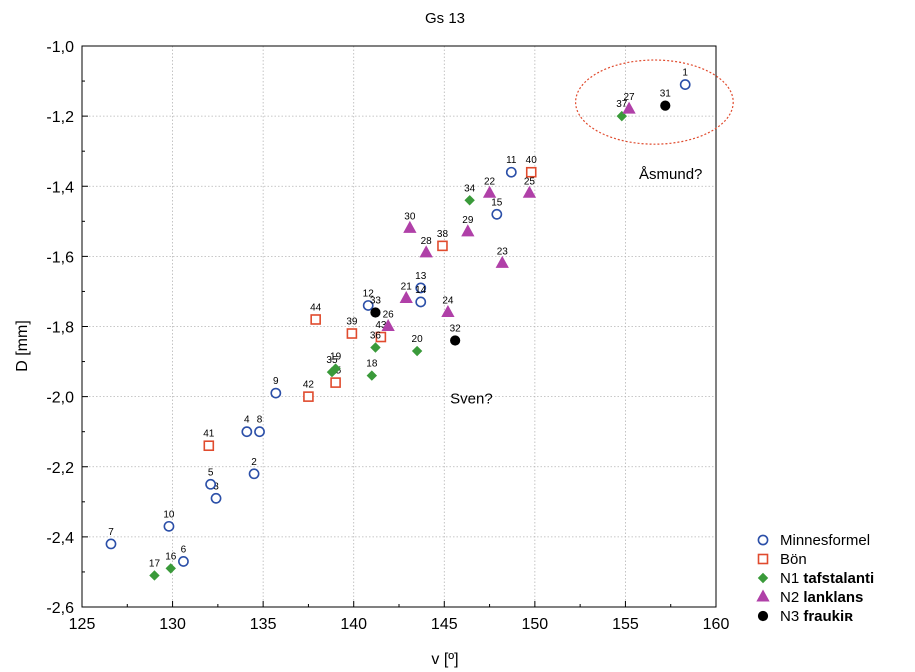  I want to click on data-point-label: 43, so click(381, 325).